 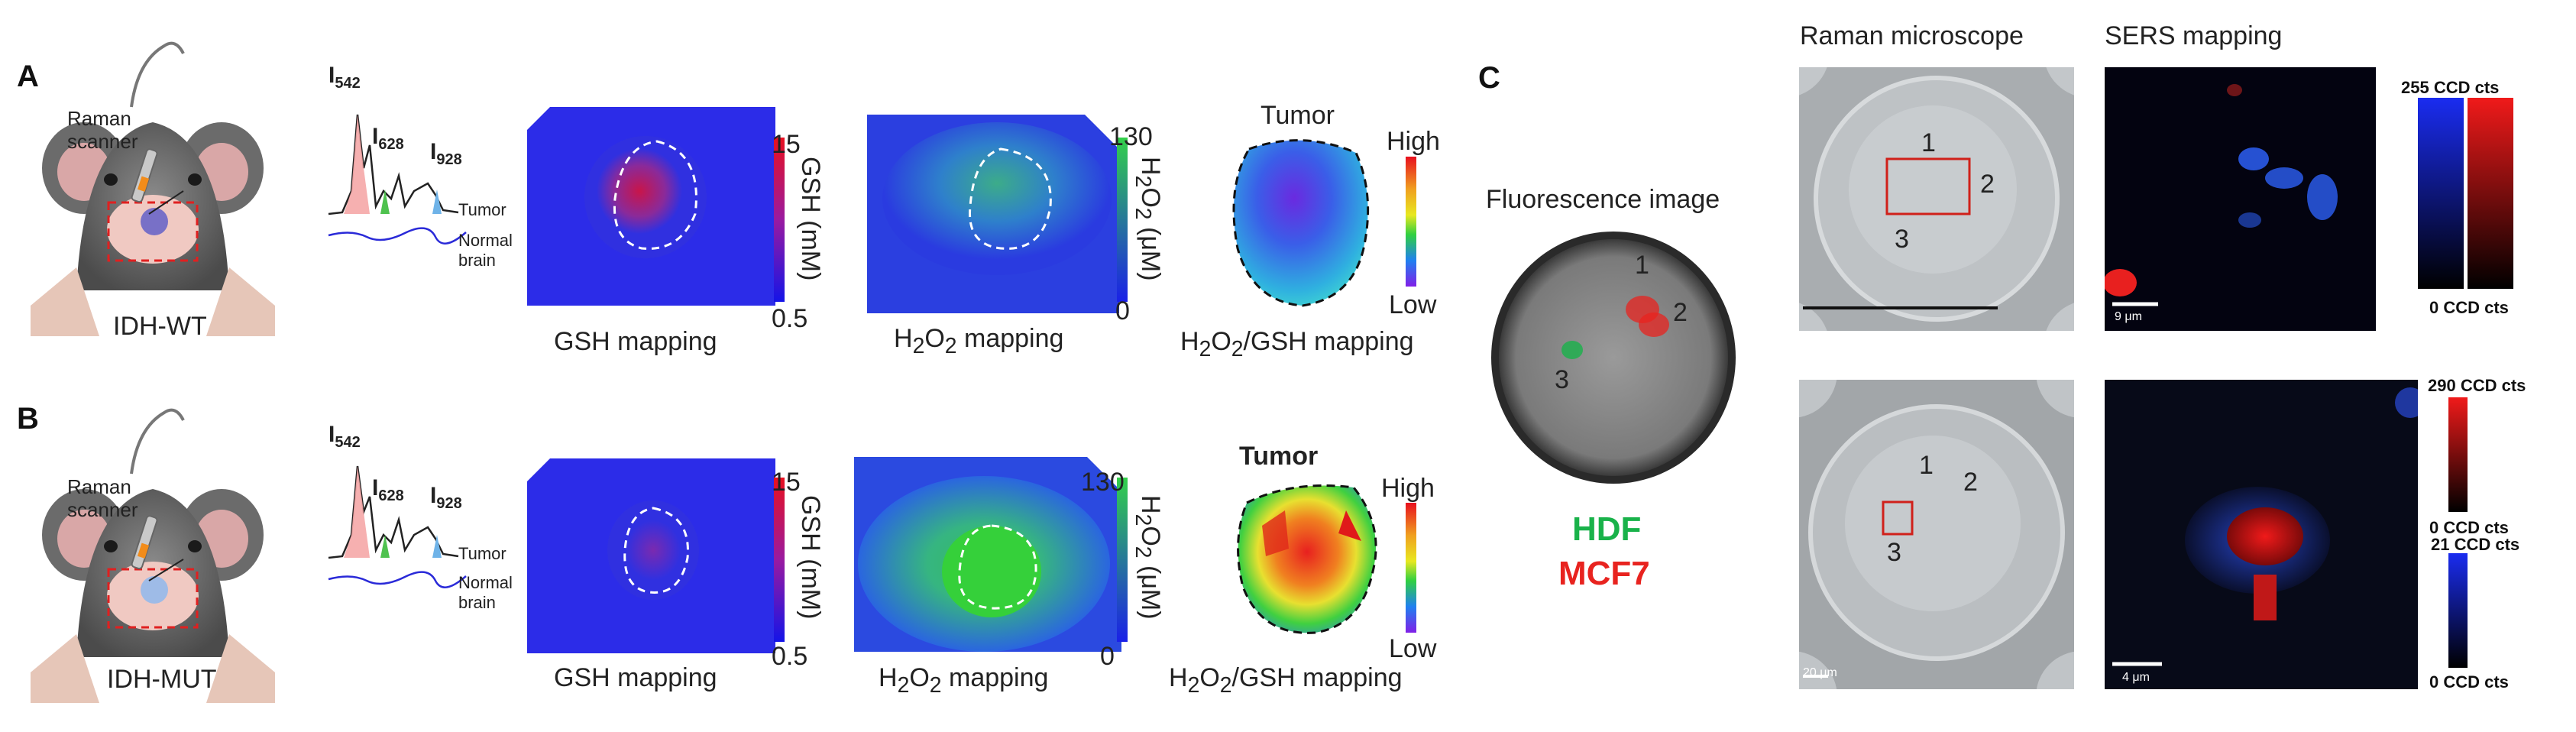 I want to click on top-colorbar-red, so click(x=2490, y=193).